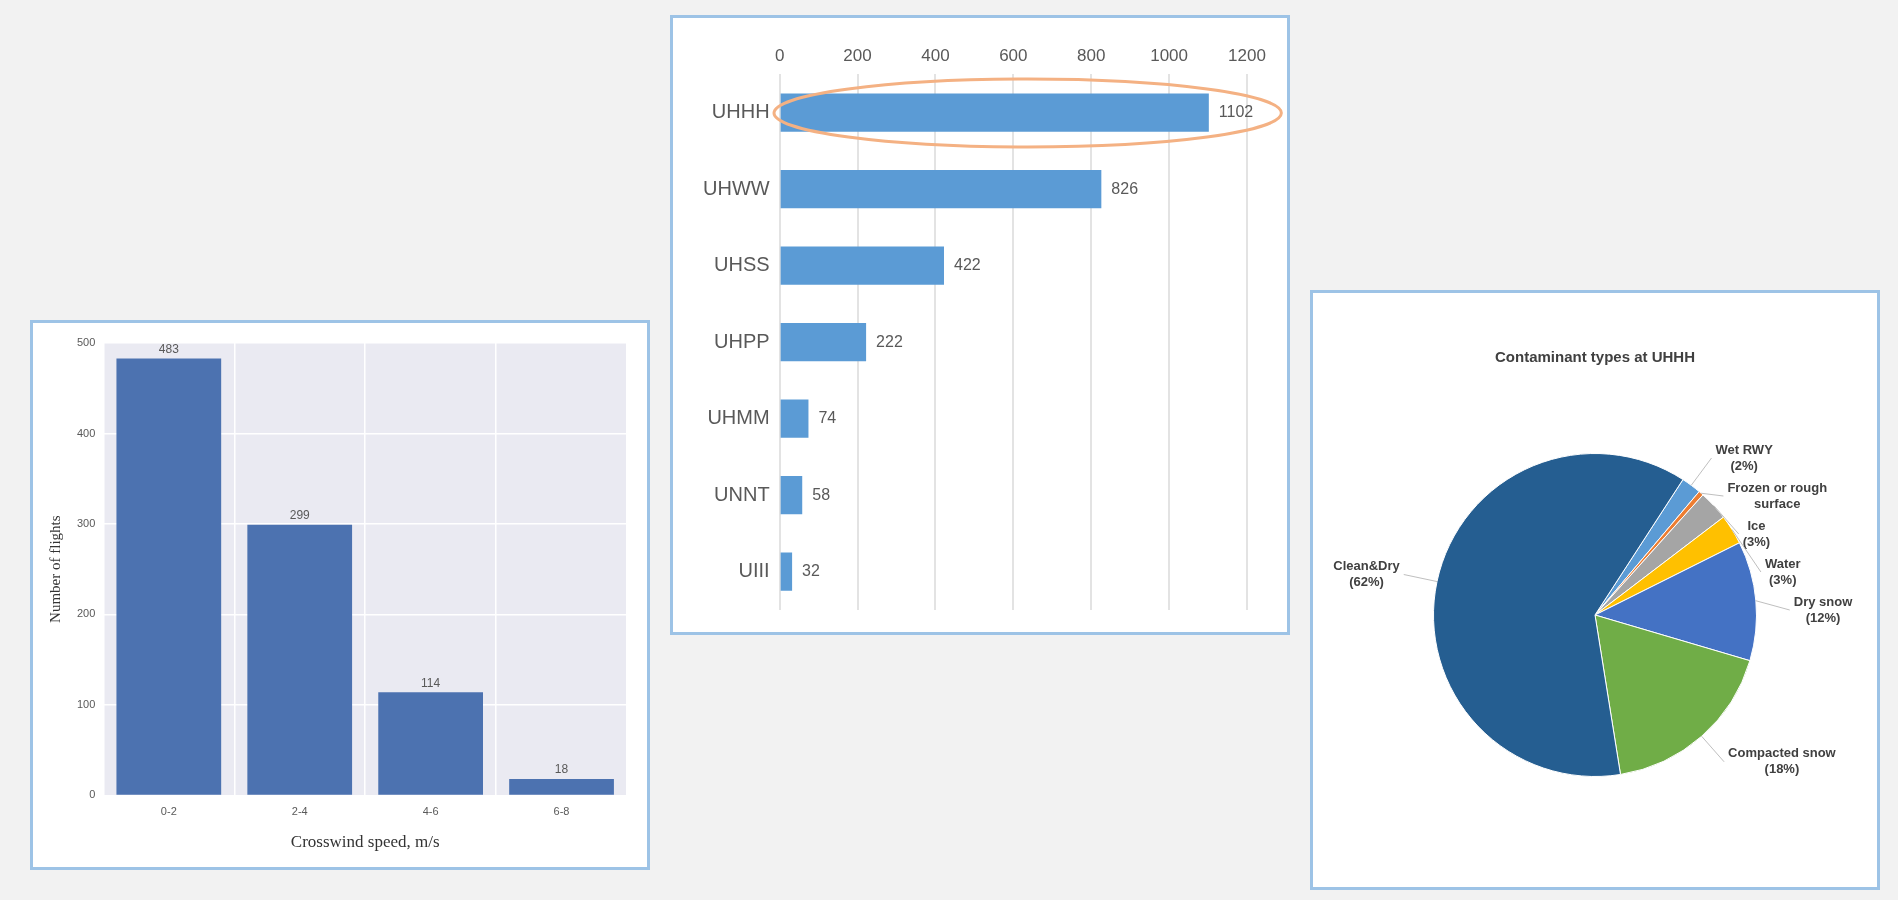 This screenshot has width=1898, height=900. What do you see at coordinates (1782, 563) in the screenshot?
I see `slice-label: Water` at bounding box center [1782, 563].